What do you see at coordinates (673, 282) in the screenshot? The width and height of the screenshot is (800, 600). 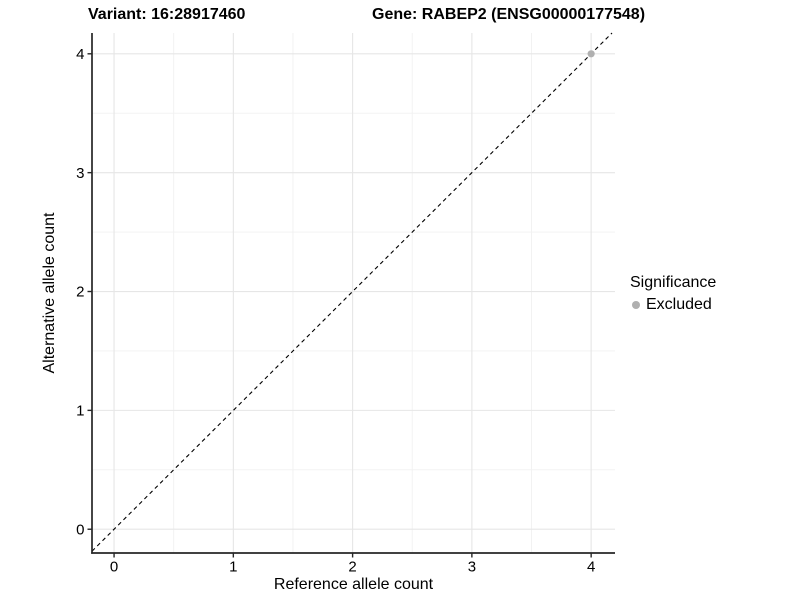 I see `legend-title: Significance` at bounding box center [673, 282].